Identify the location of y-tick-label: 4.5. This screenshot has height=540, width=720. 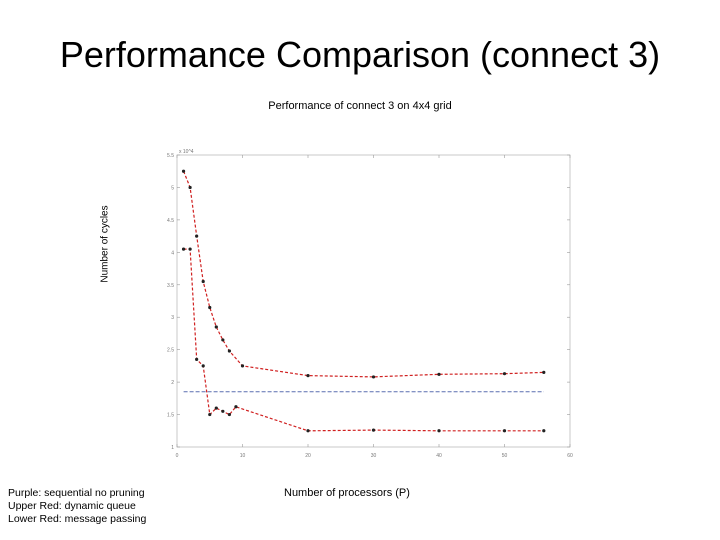
(170, 221).